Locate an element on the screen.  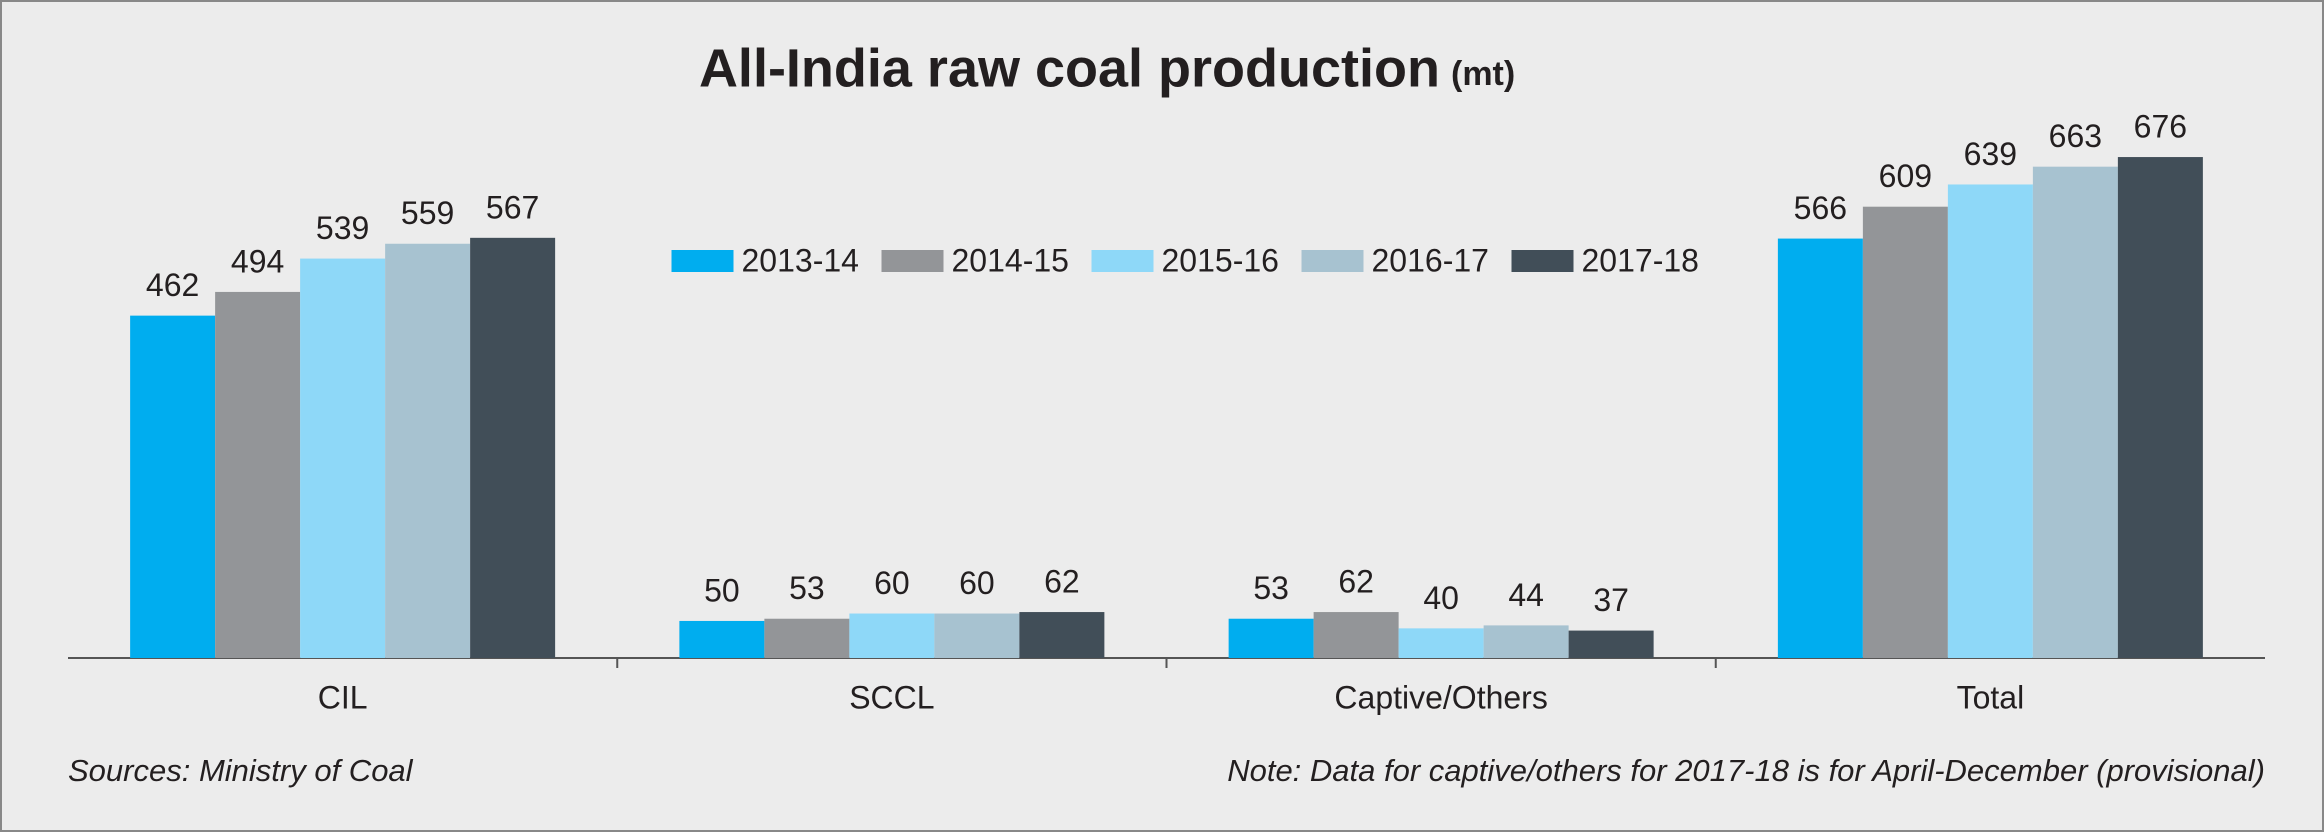
value-label: 494 is located at coordinates (257, 261).